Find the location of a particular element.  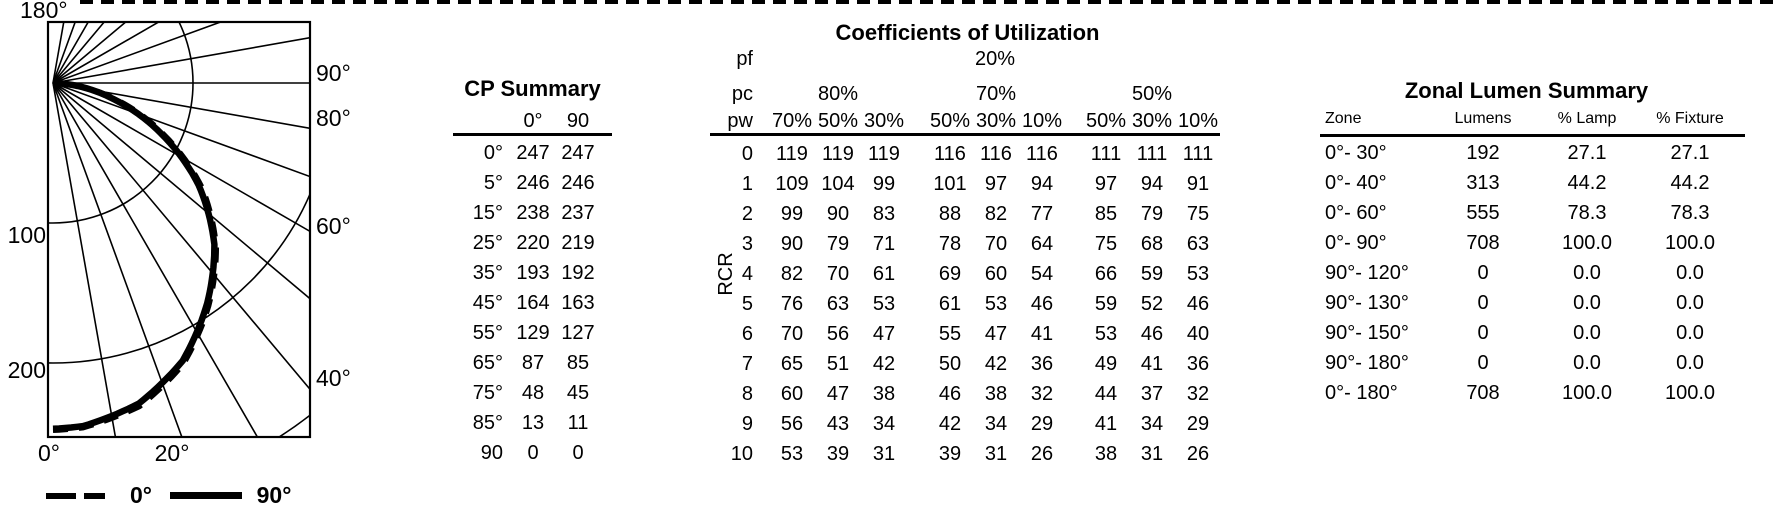

cu-cell: 76 is located at coordinates (792, 304).